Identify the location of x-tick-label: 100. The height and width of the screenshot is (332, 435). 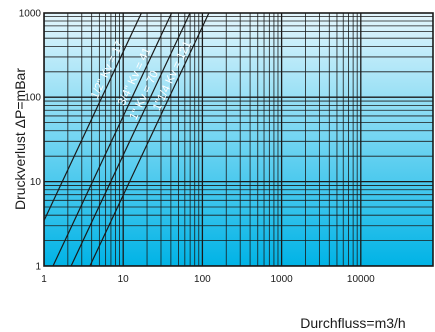
(202, 279).